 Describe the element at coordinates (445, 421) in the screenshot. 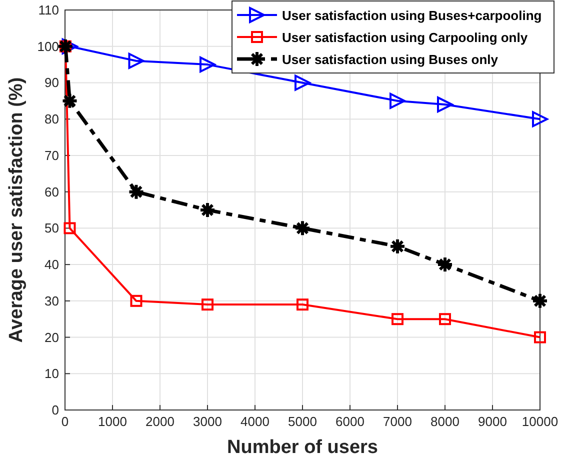

I see `x-tick-label: 8000` at that location.